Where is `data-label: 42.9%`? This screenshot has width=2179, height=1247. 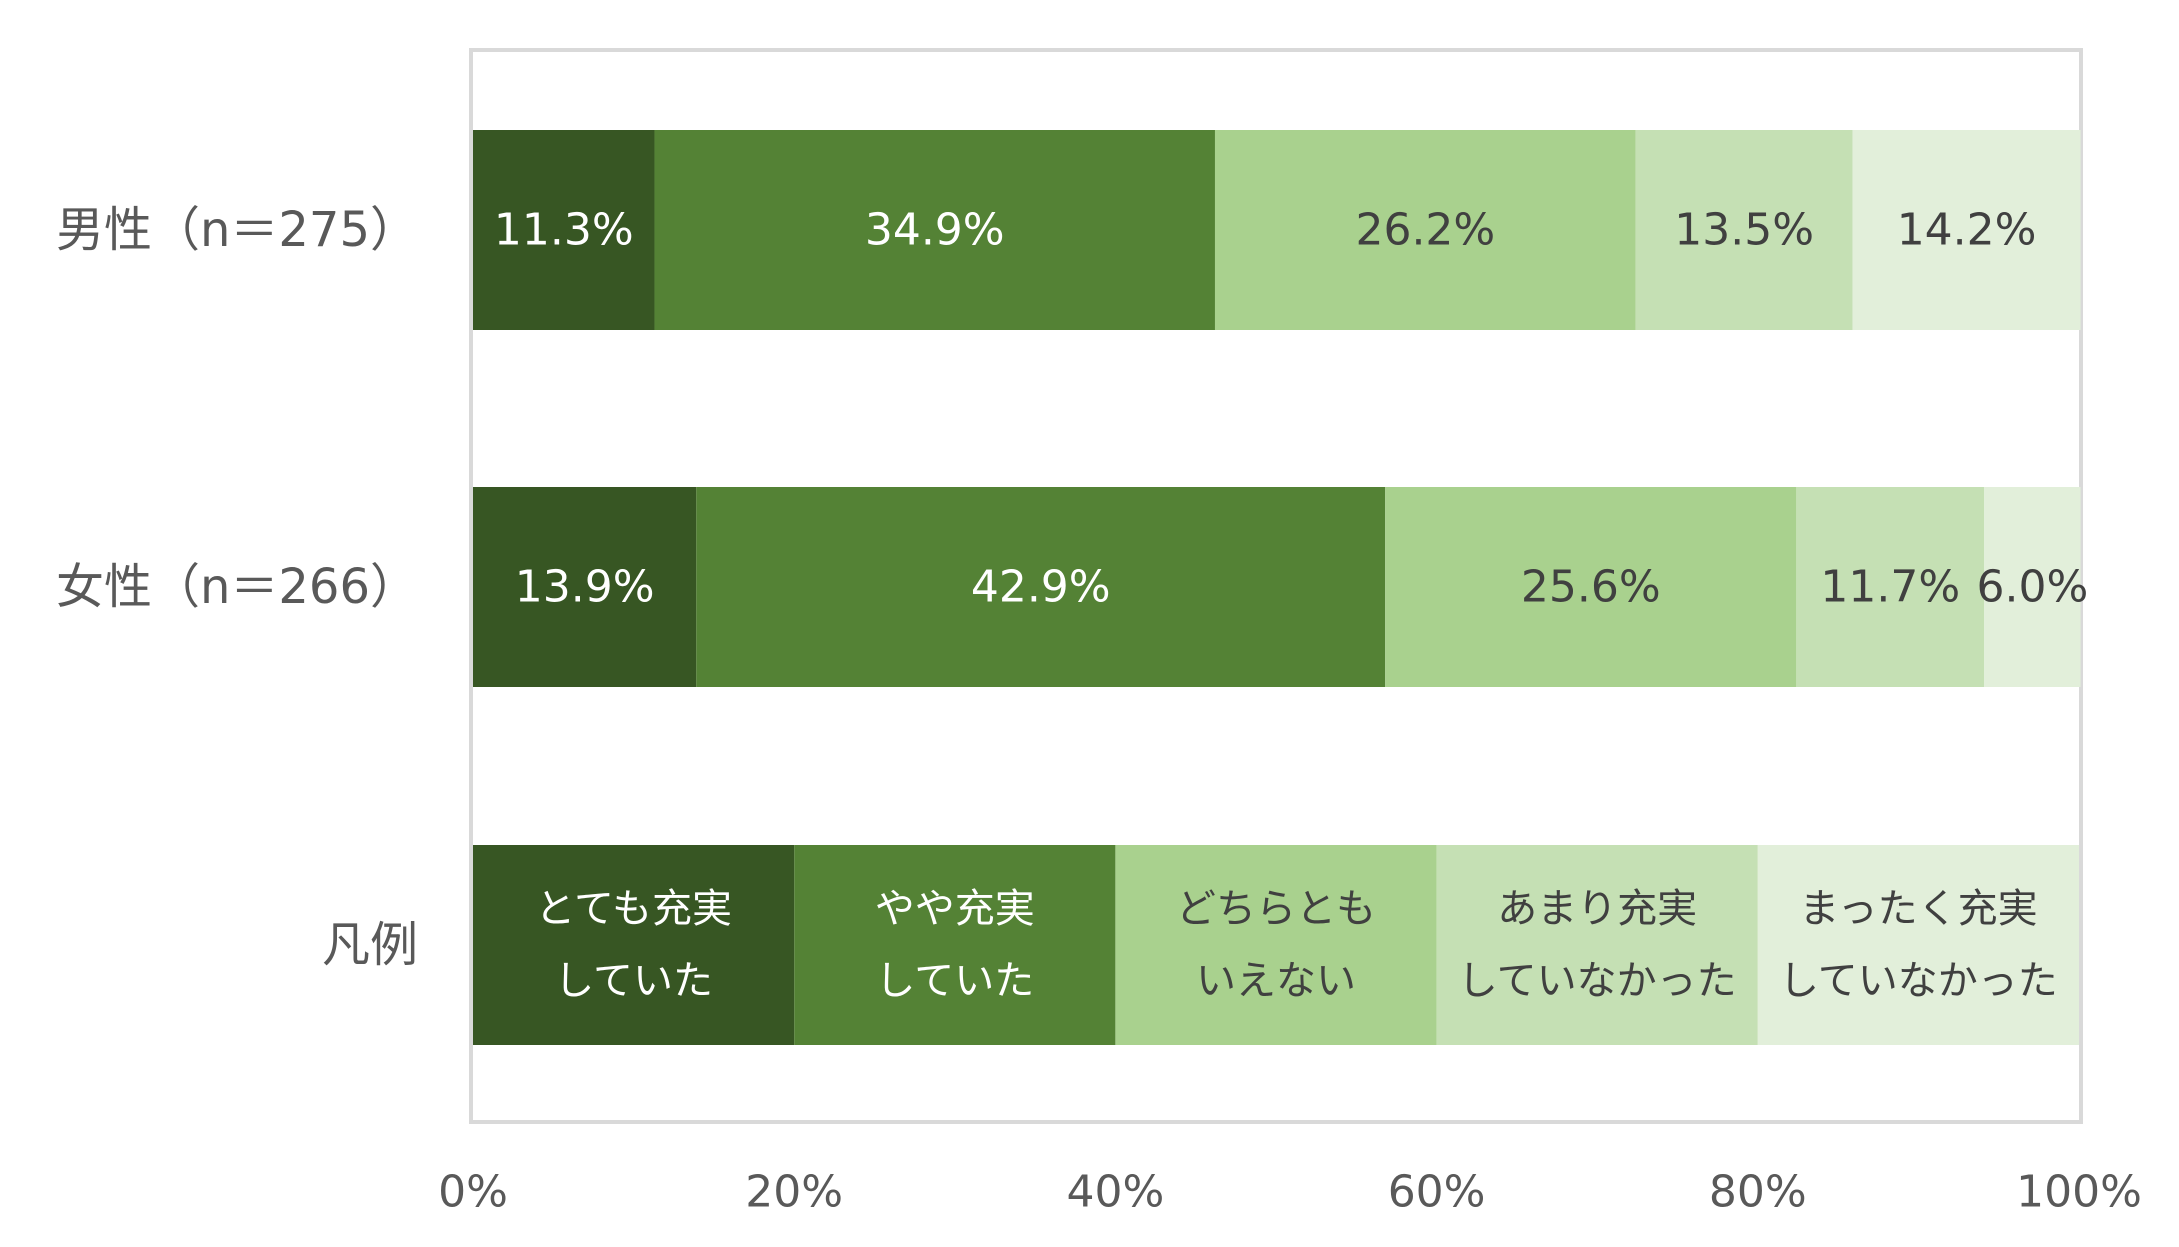
data-label: 42.9% is located at coordinates (1041, 587).